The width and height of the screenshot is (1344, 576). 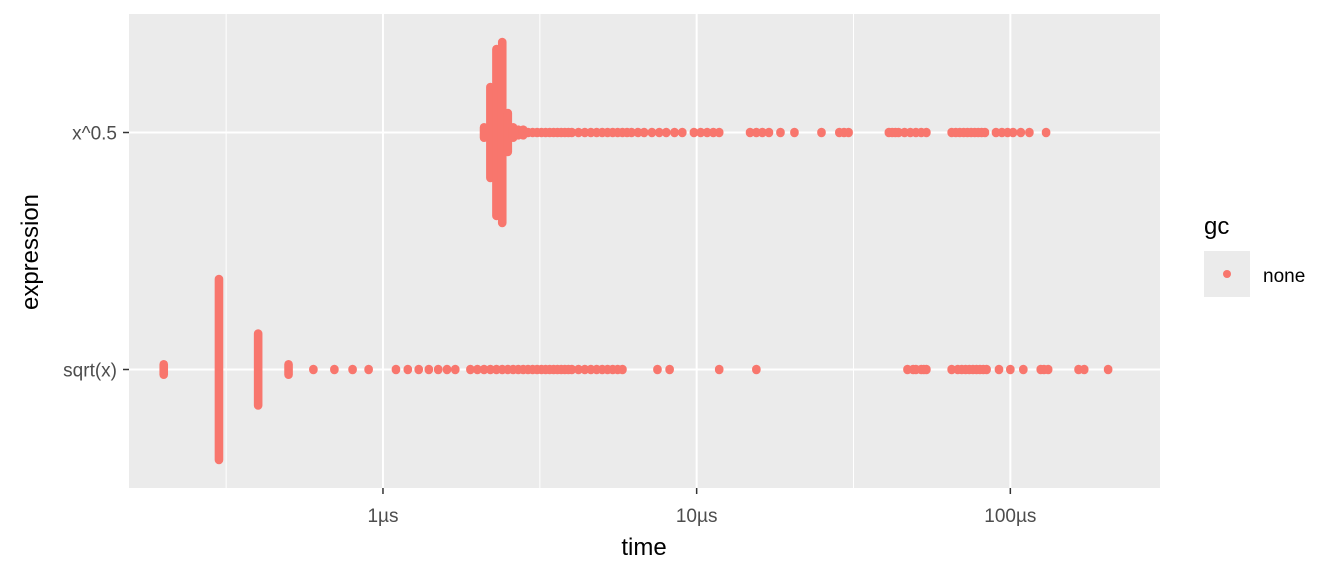 I want to click on y-axis-title: expression, so click(x=30, y=252).